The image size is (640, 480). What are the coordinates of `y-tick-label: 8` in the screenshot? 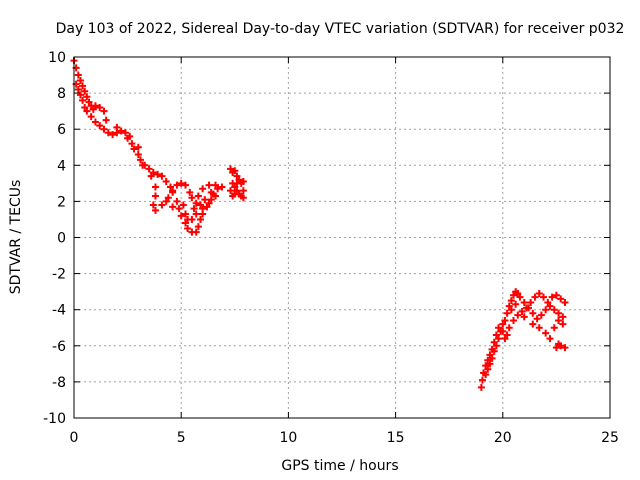 It's located at (61, 94).